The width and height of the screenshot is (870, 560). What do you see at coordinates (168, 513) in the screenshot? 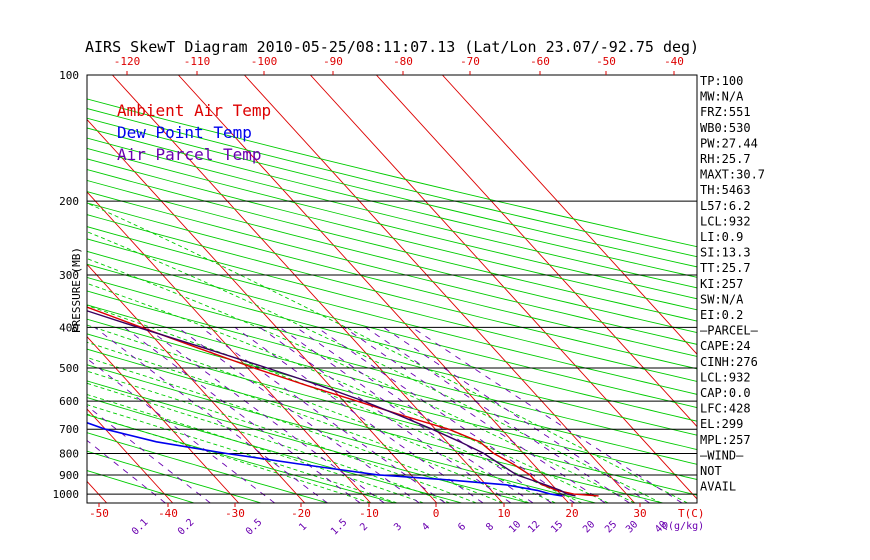
I see `bottom-temp-tick-label: -40` at bounding box center [168, 513].